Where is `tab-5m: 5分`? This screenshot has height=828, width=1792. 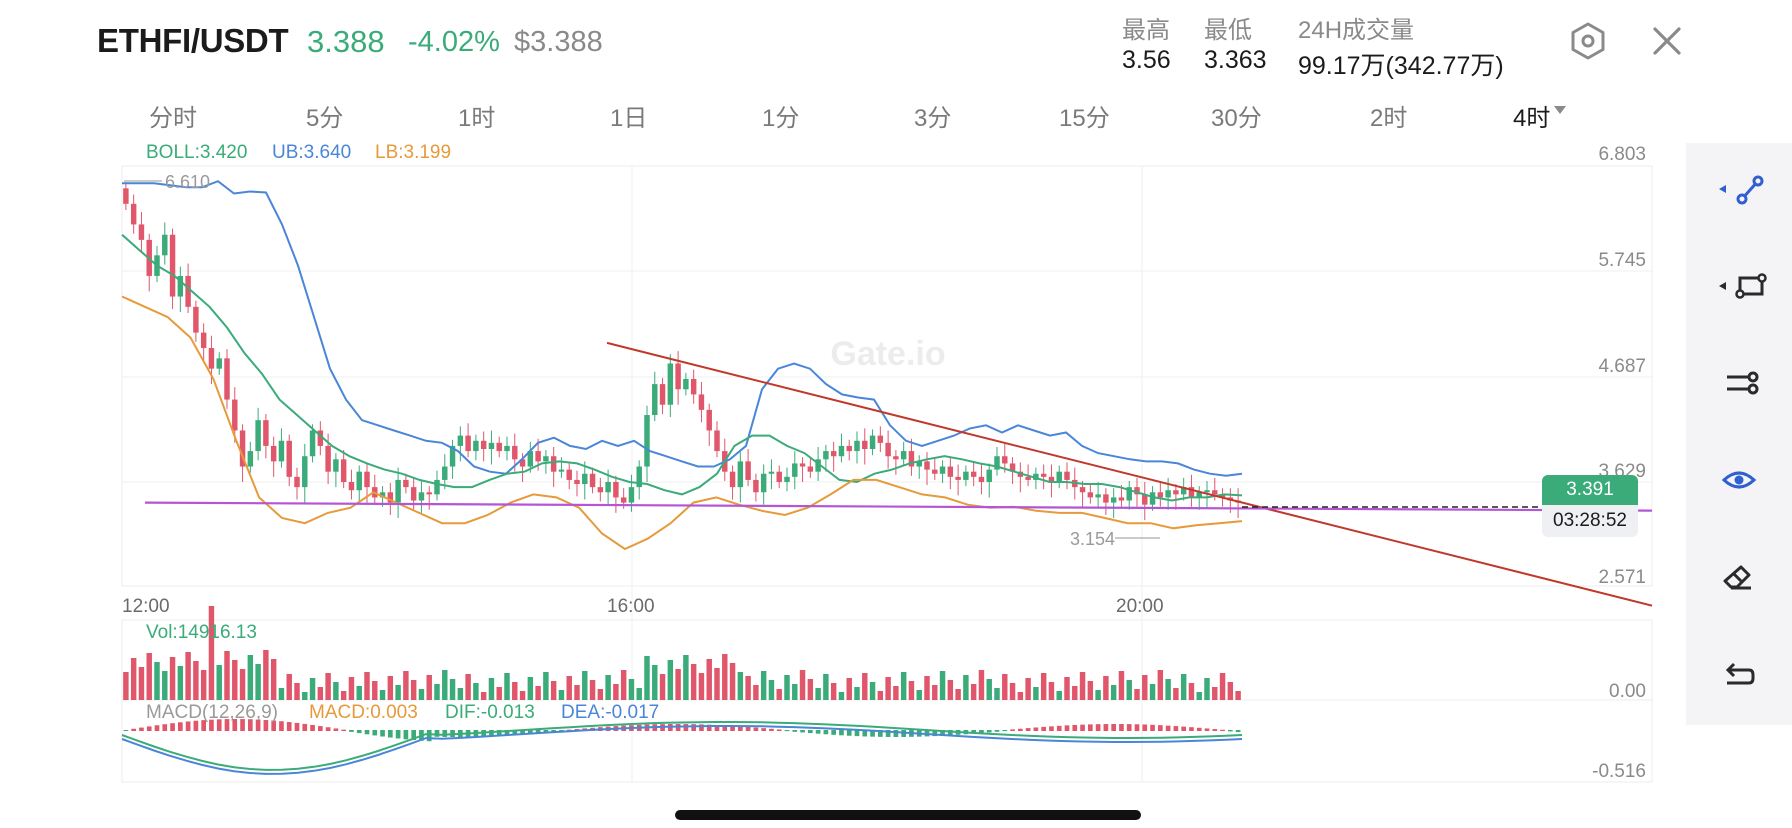 tab-5m: 5分 is located at coordinates (325, 118).